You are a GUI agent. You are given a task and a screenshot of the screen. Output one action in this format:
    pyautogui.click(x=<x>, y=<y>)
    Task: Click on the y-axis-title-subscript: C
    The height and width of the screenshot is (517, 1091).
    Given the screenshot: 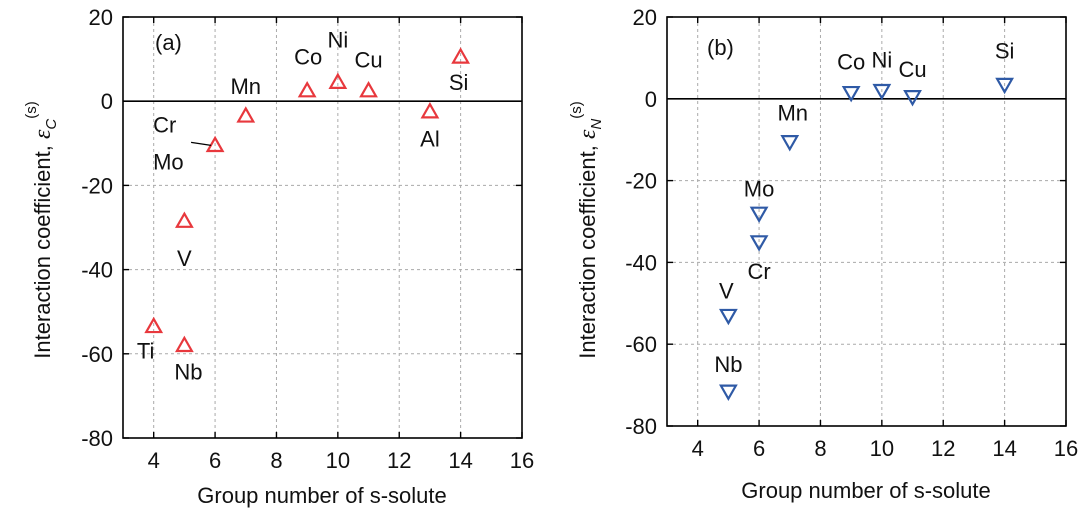 What is the action you would take?
    pyautogui.click(x=51, y=124)
    